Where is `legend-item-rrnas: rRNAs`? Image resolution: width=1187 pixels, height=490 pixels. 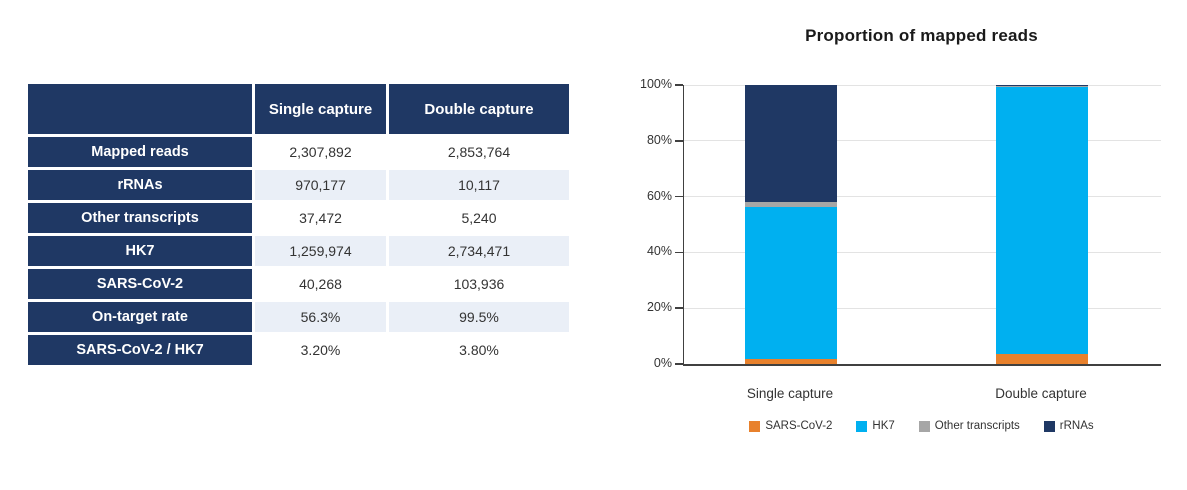 legend-item-rrnas: rRNAs is located at coordinates (1068, 426).